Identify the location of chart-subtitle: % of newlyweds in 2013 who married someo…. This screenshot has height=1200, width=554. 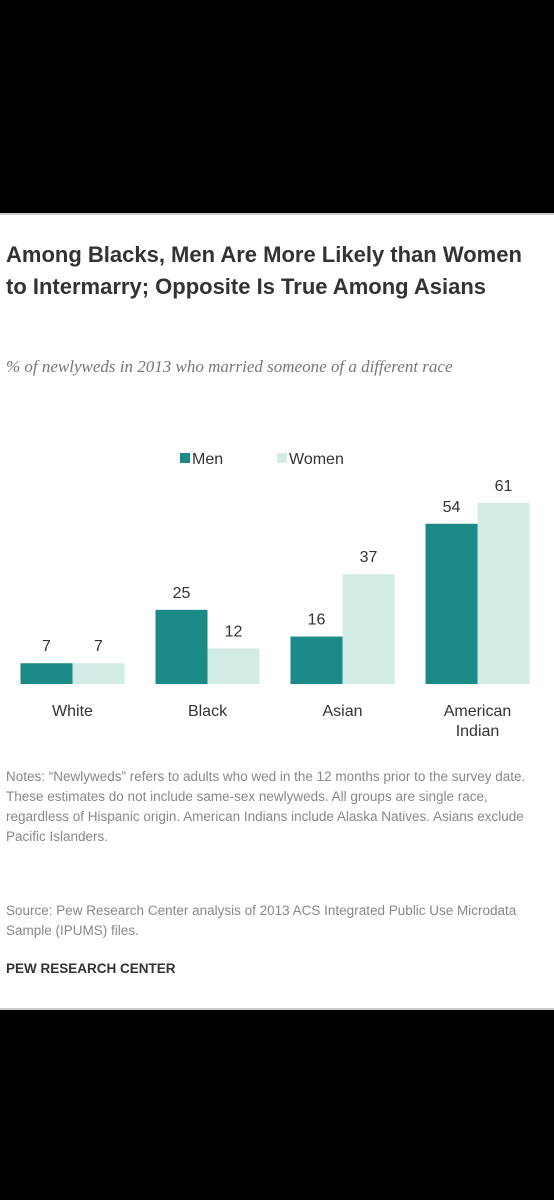
(229, 366).